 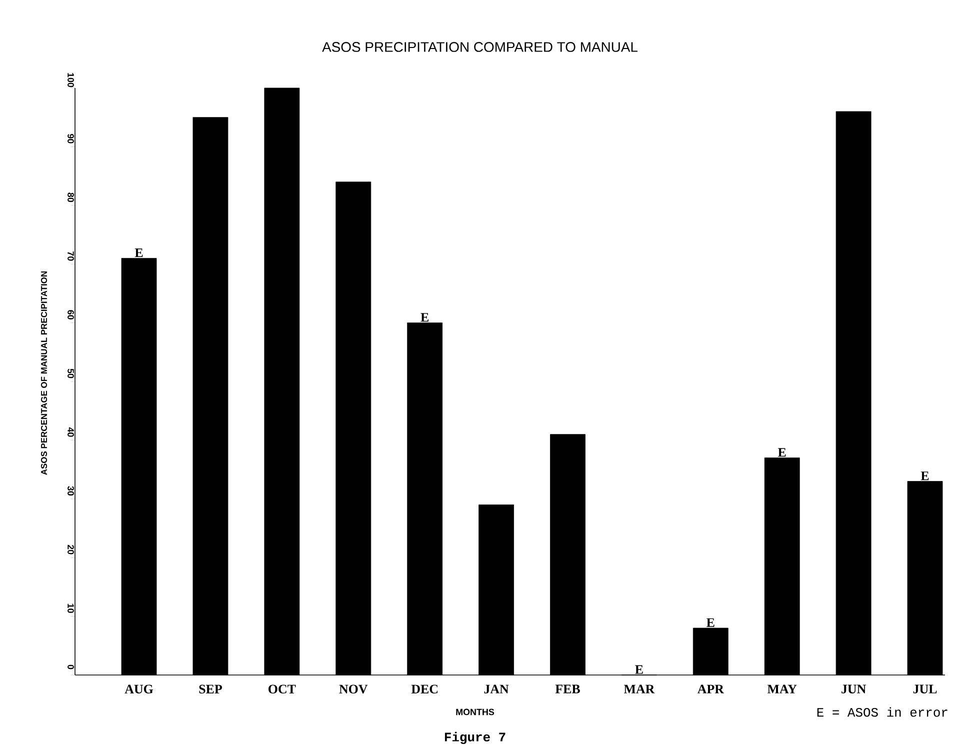 I want to click on y-tick-label: 50, so click(x=71, y=373).